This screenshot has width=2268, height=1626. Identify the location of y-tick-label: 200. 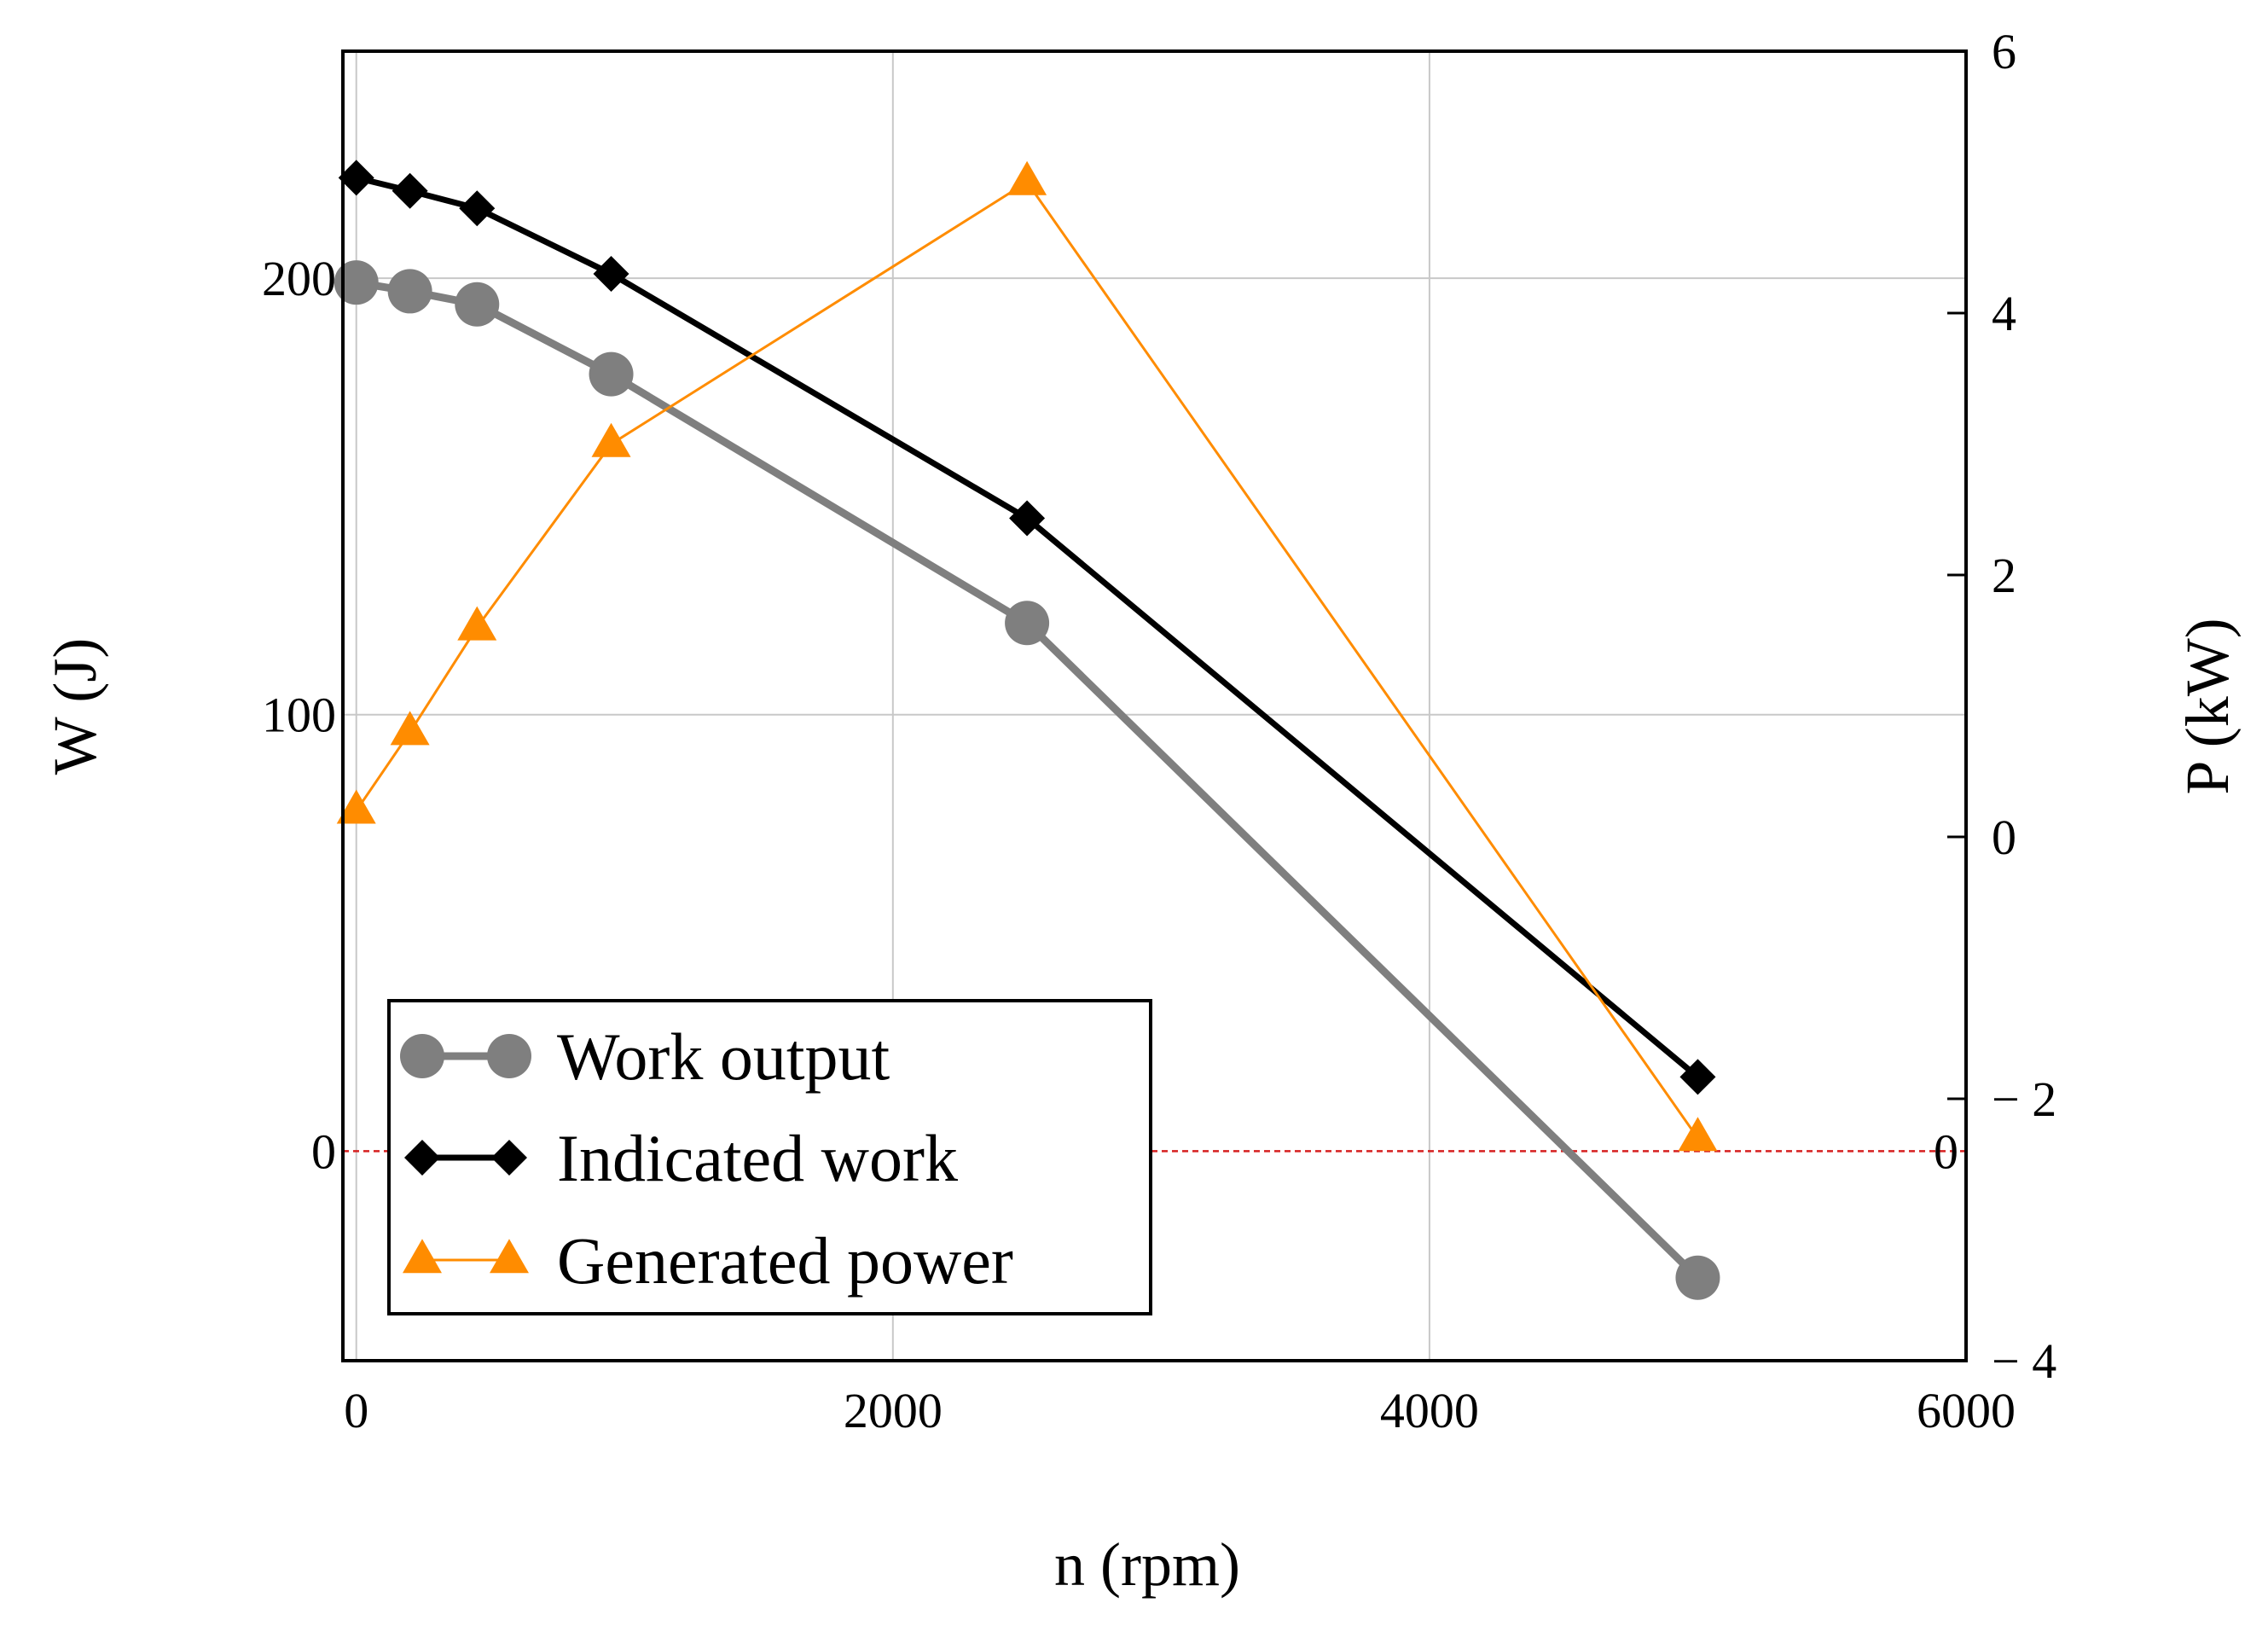
(299, 278).